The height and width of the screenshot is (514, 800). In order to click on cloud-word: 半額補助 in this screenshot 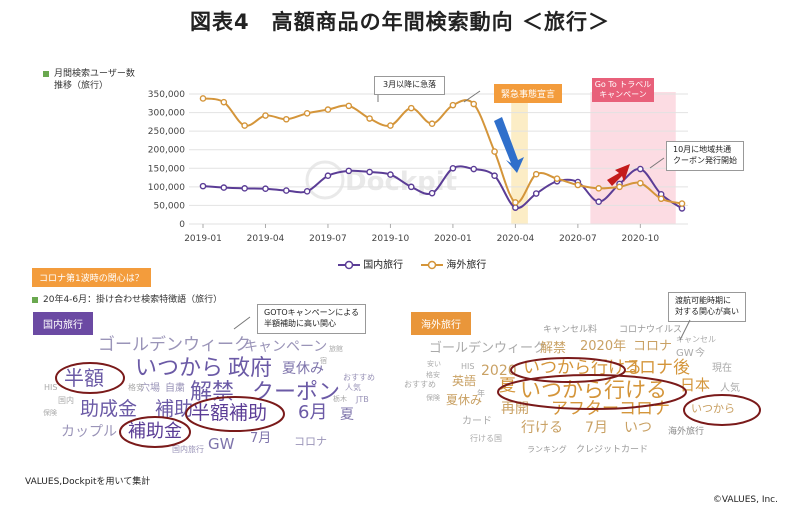, I will do `click(229, 413)`.